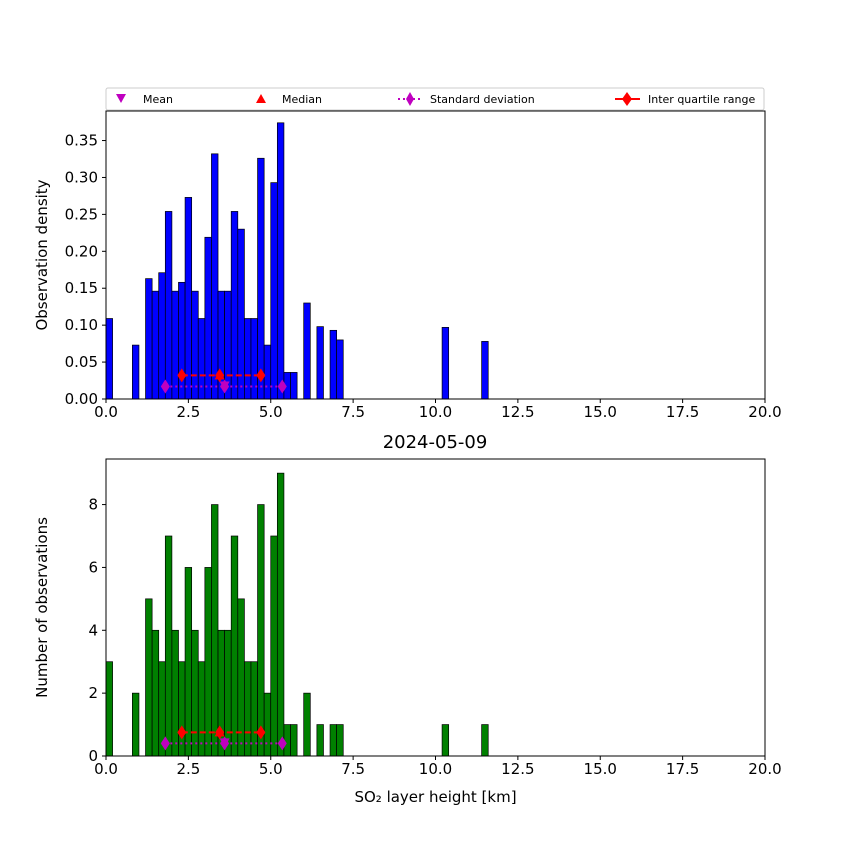  What do you see at coordinates (81, 399) in the screenshot?
I see `density-y-tick-label: 0.00` at bounding box center [81, 399].